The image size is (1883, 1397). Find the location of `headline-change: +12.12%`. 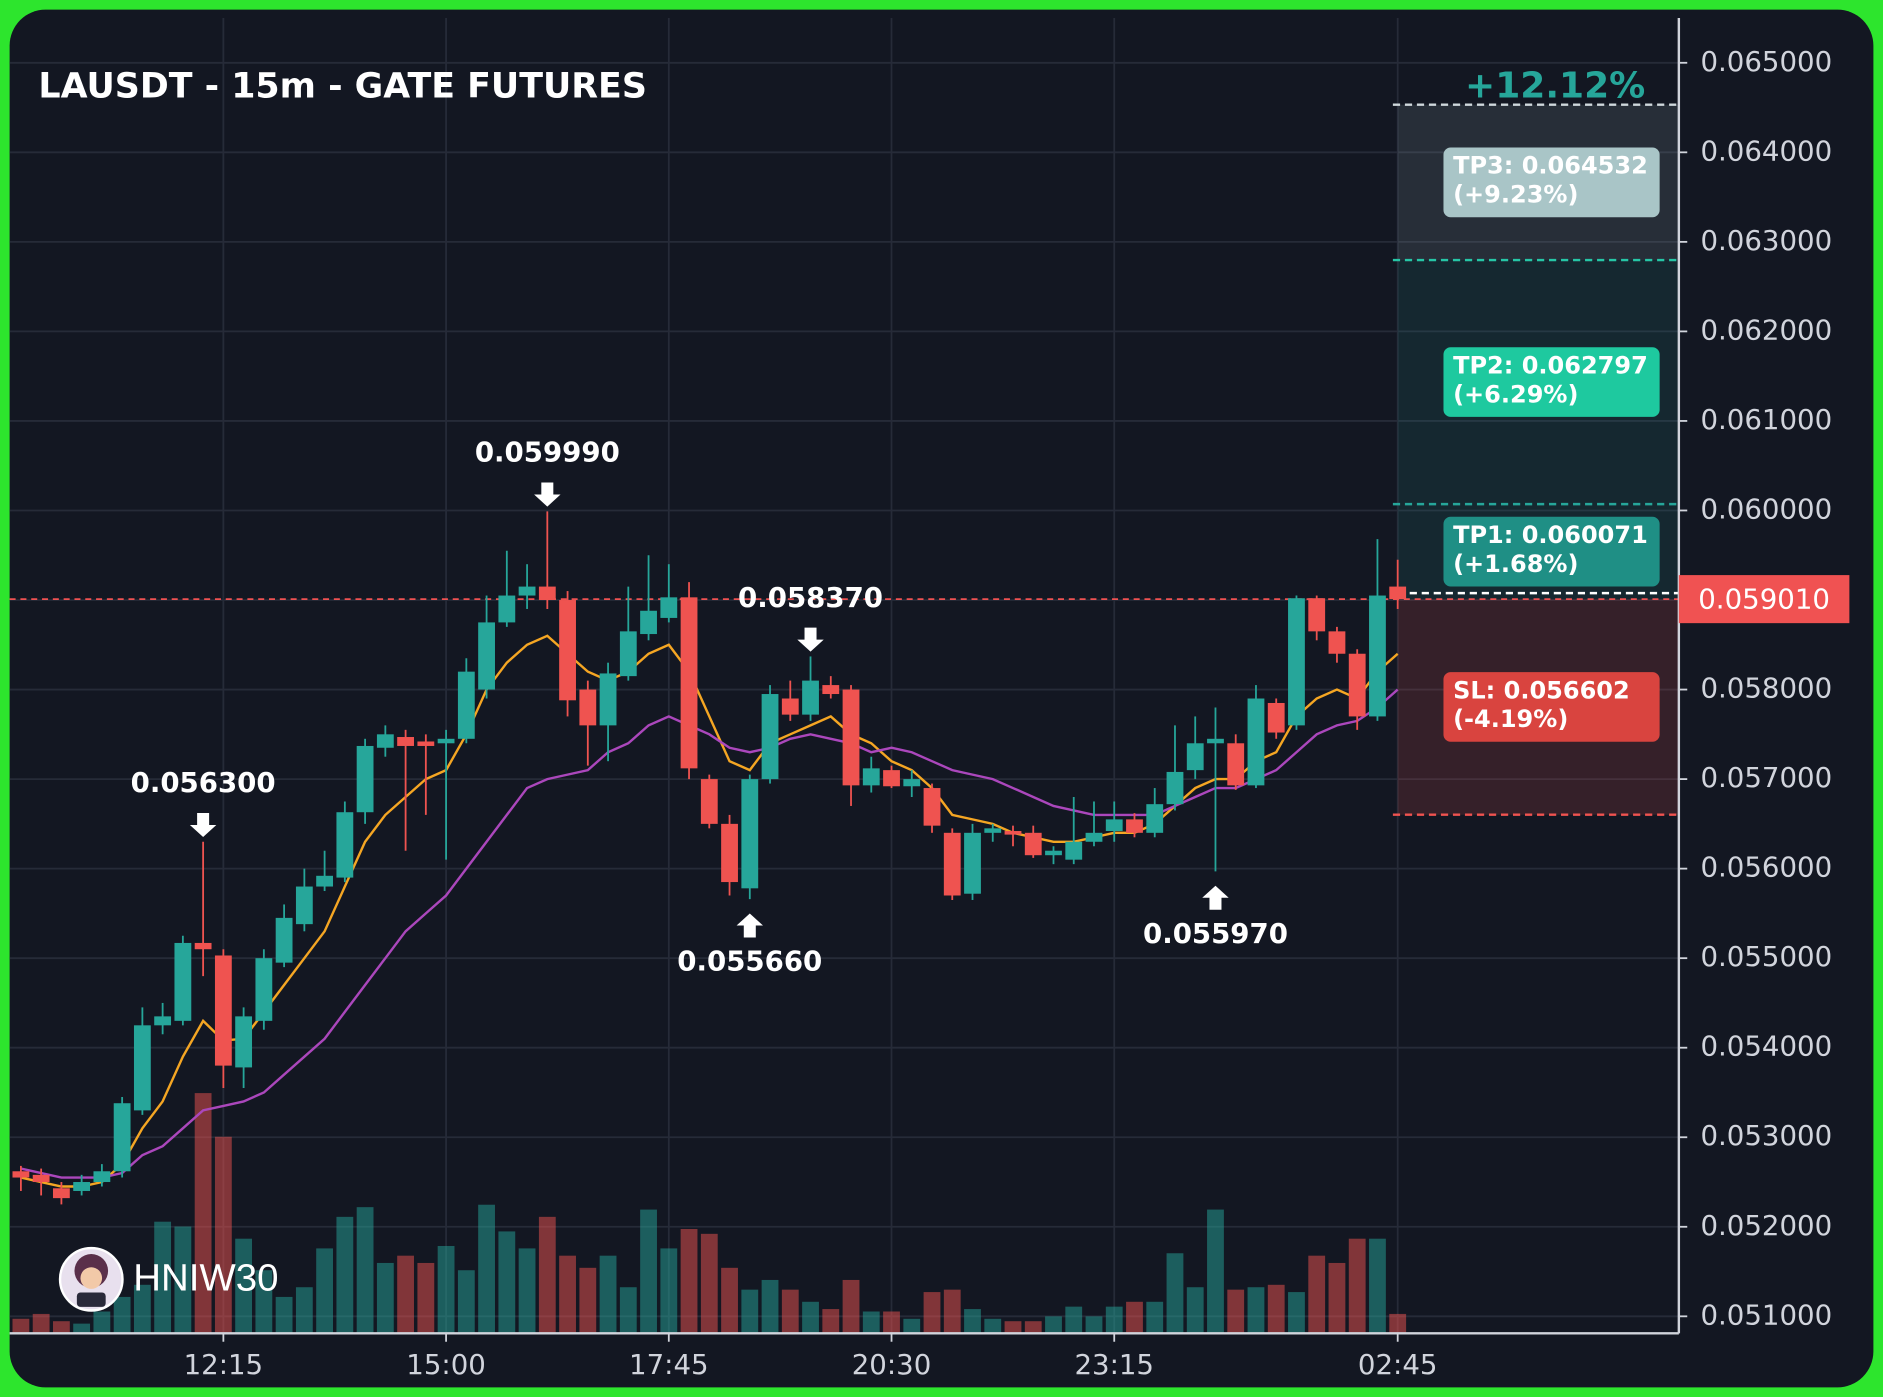

headline-change: +12.12% is located at coordinates (1555, 86).